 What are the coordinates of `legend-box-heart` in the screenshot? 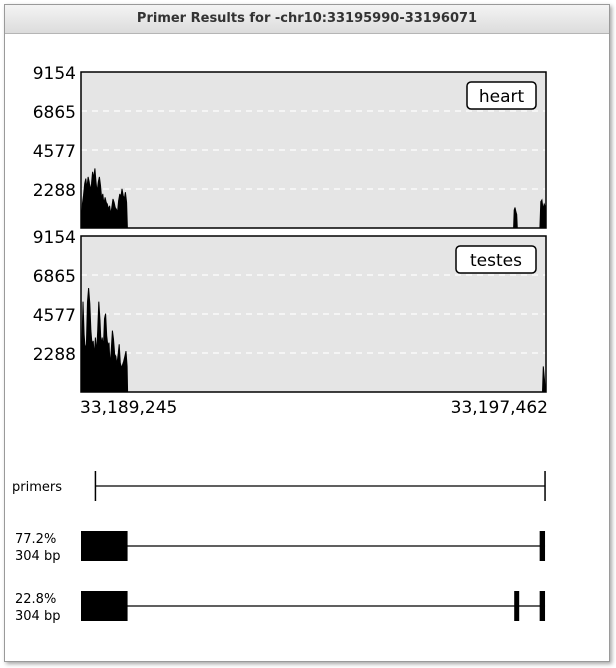 It's located at (501, 95).